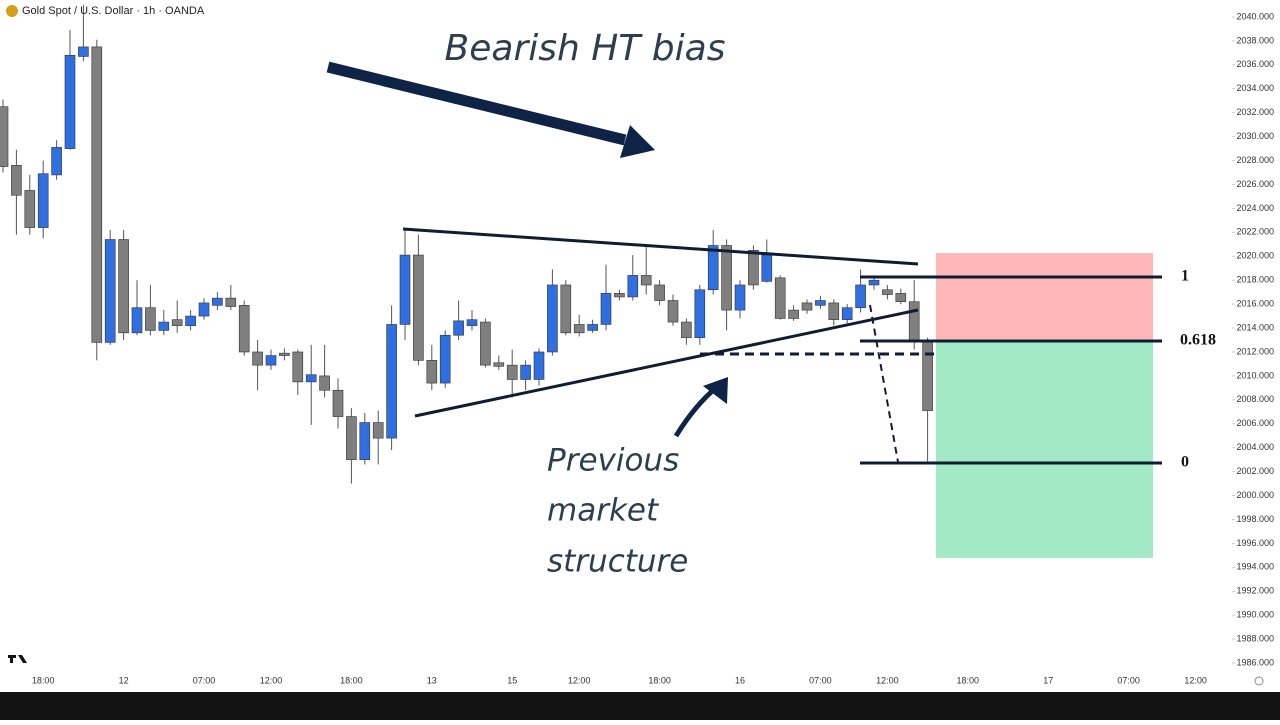  Describe the element at coordinates (579, 680) in the screenshot. I see `x-tick-label: 12:00` at that location.